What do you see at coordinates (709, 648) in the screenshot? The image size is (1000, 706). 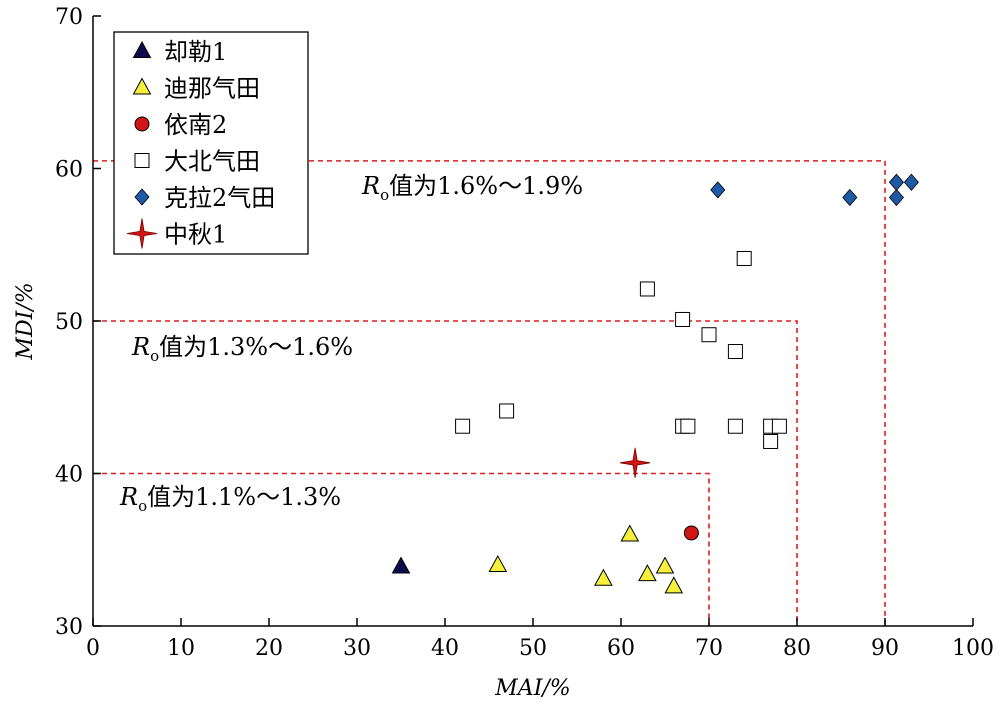 I see `x-tick-label: 70` at bounding box center [709, 648].